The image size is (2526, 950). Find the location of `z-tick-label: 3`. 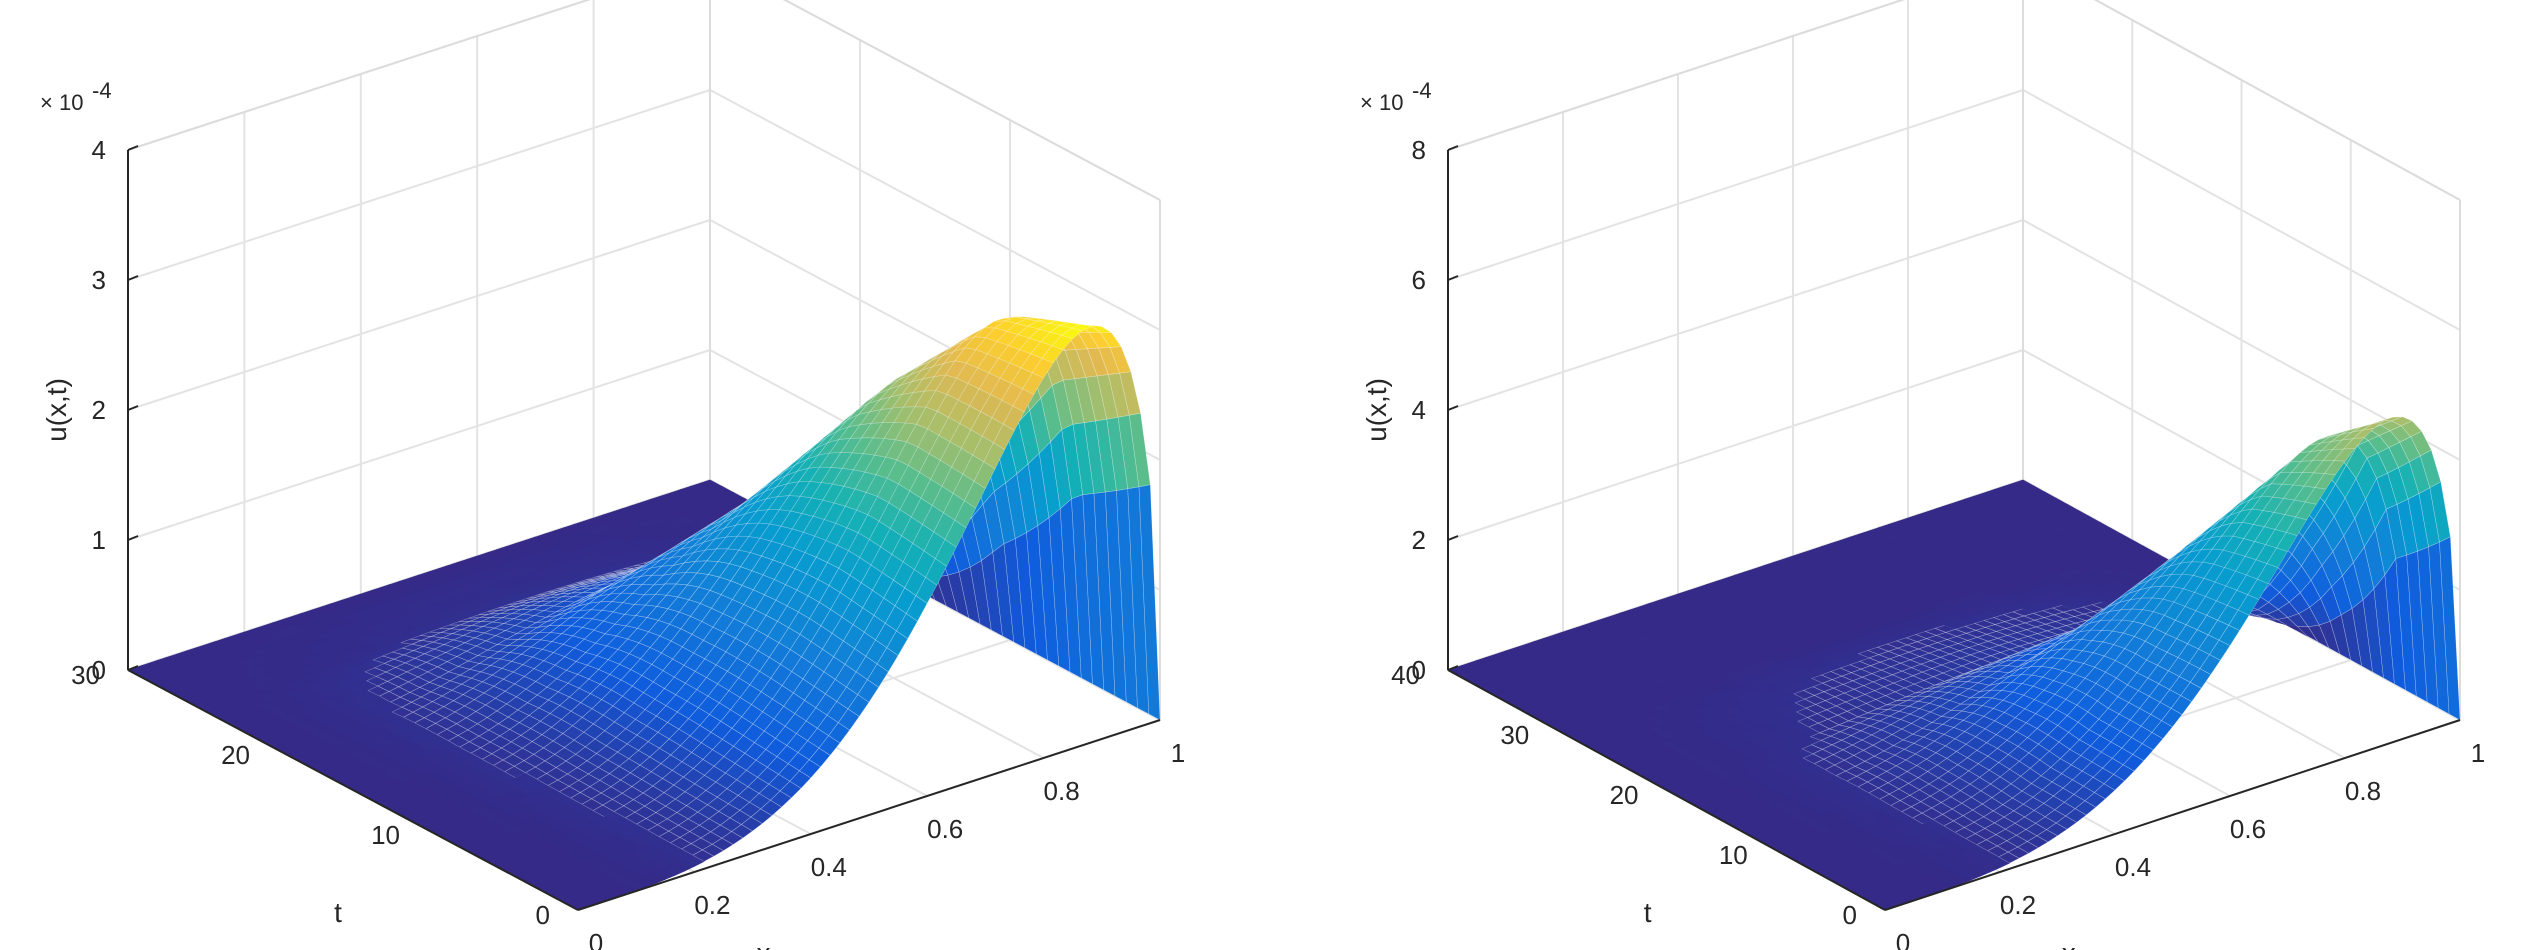

z-tick-label: 3 is located at coordinates (99, 280).